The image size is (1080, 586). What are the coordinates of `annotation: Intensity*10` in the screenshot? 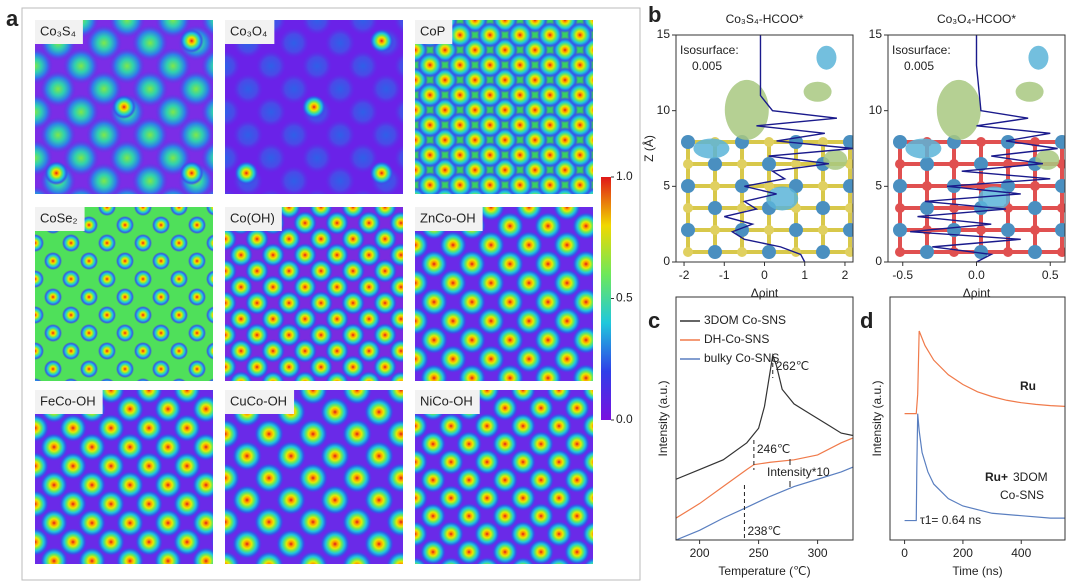 It's located at (798, 472).